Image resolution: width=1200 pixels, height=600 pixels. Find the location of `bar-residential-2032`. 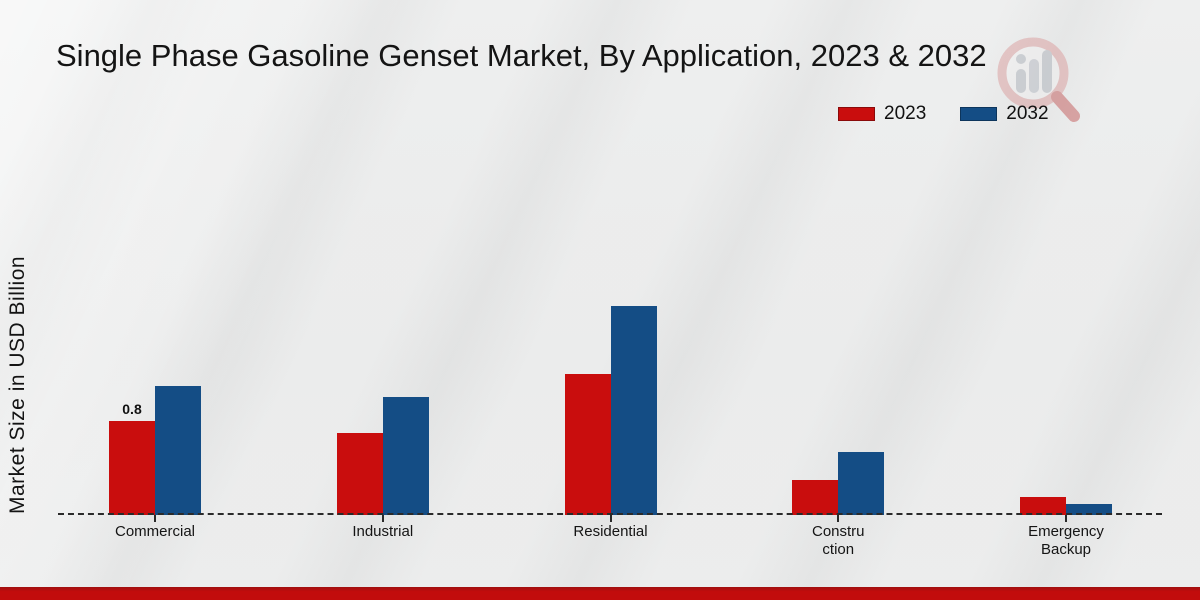

bar-residential-2032 is located at coordinates (633, 410).